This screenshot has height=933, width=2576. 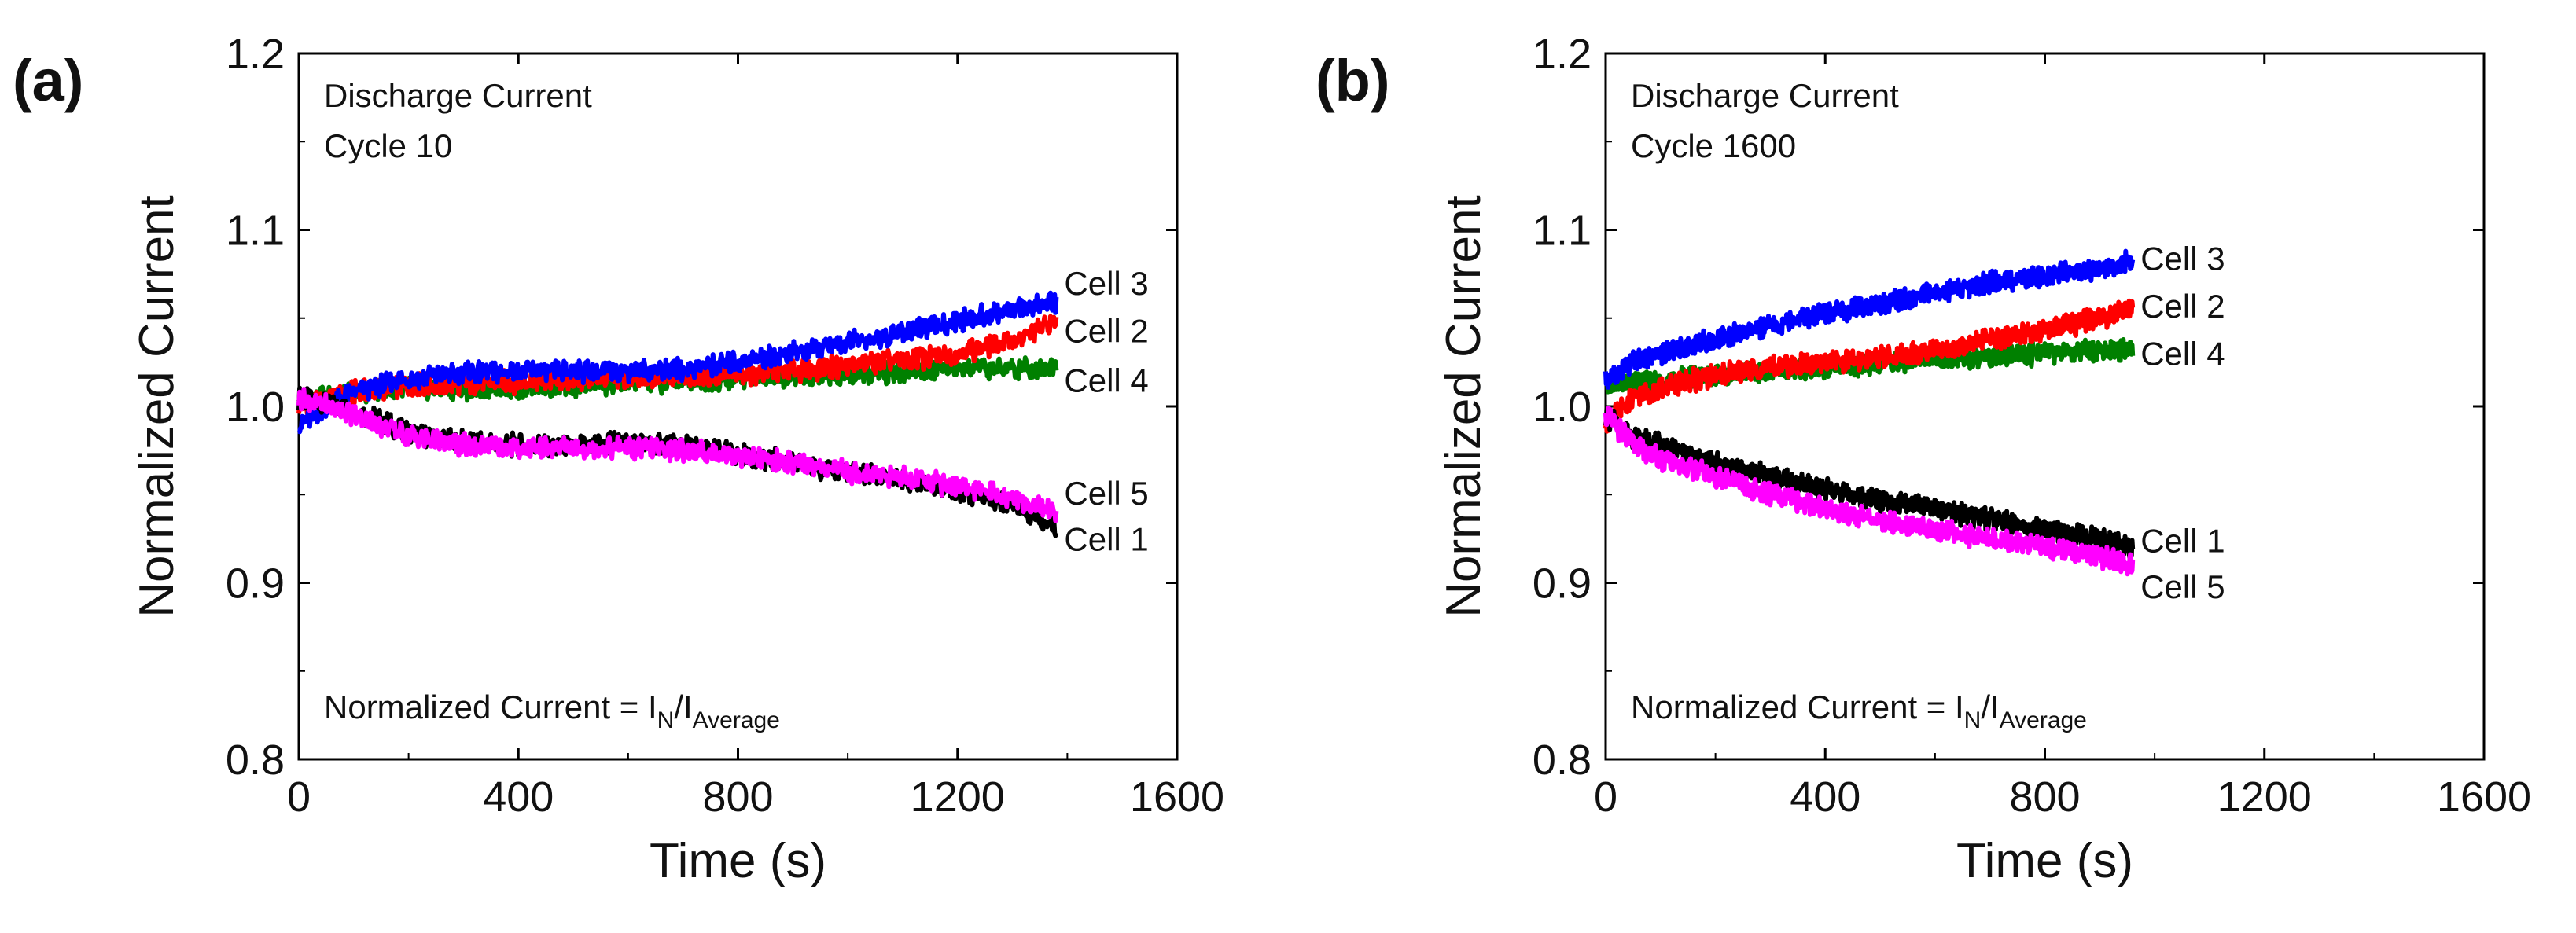 What do you see at coordinates (1353, 80) in the screenshot?
I see `panel-label: (b)` at bounding box center [1353, 80].